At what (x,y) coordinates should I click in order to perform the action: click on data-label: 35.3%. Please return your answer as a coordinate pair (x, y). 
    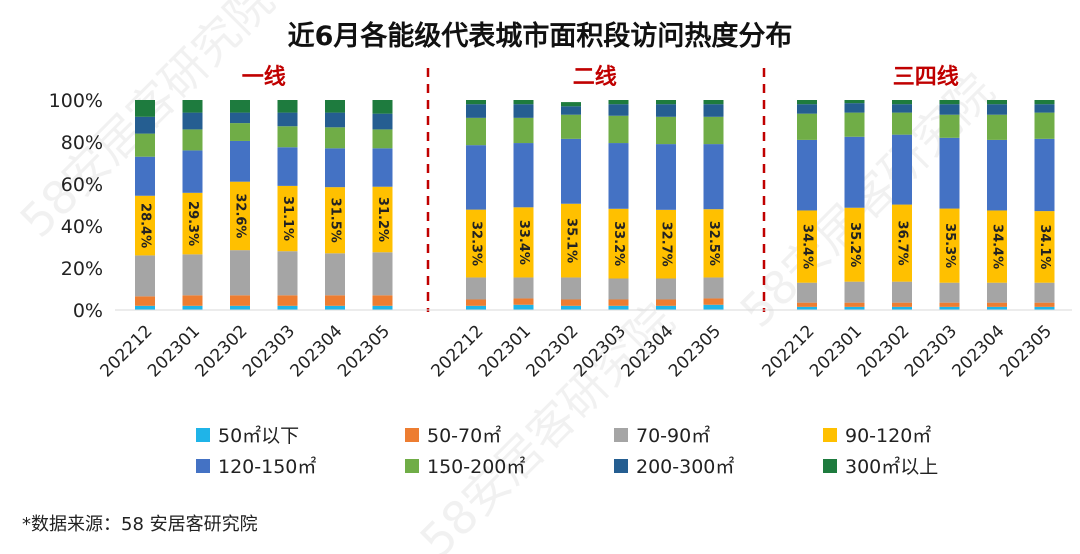
    Looking at the image, I should click on (949, 245).